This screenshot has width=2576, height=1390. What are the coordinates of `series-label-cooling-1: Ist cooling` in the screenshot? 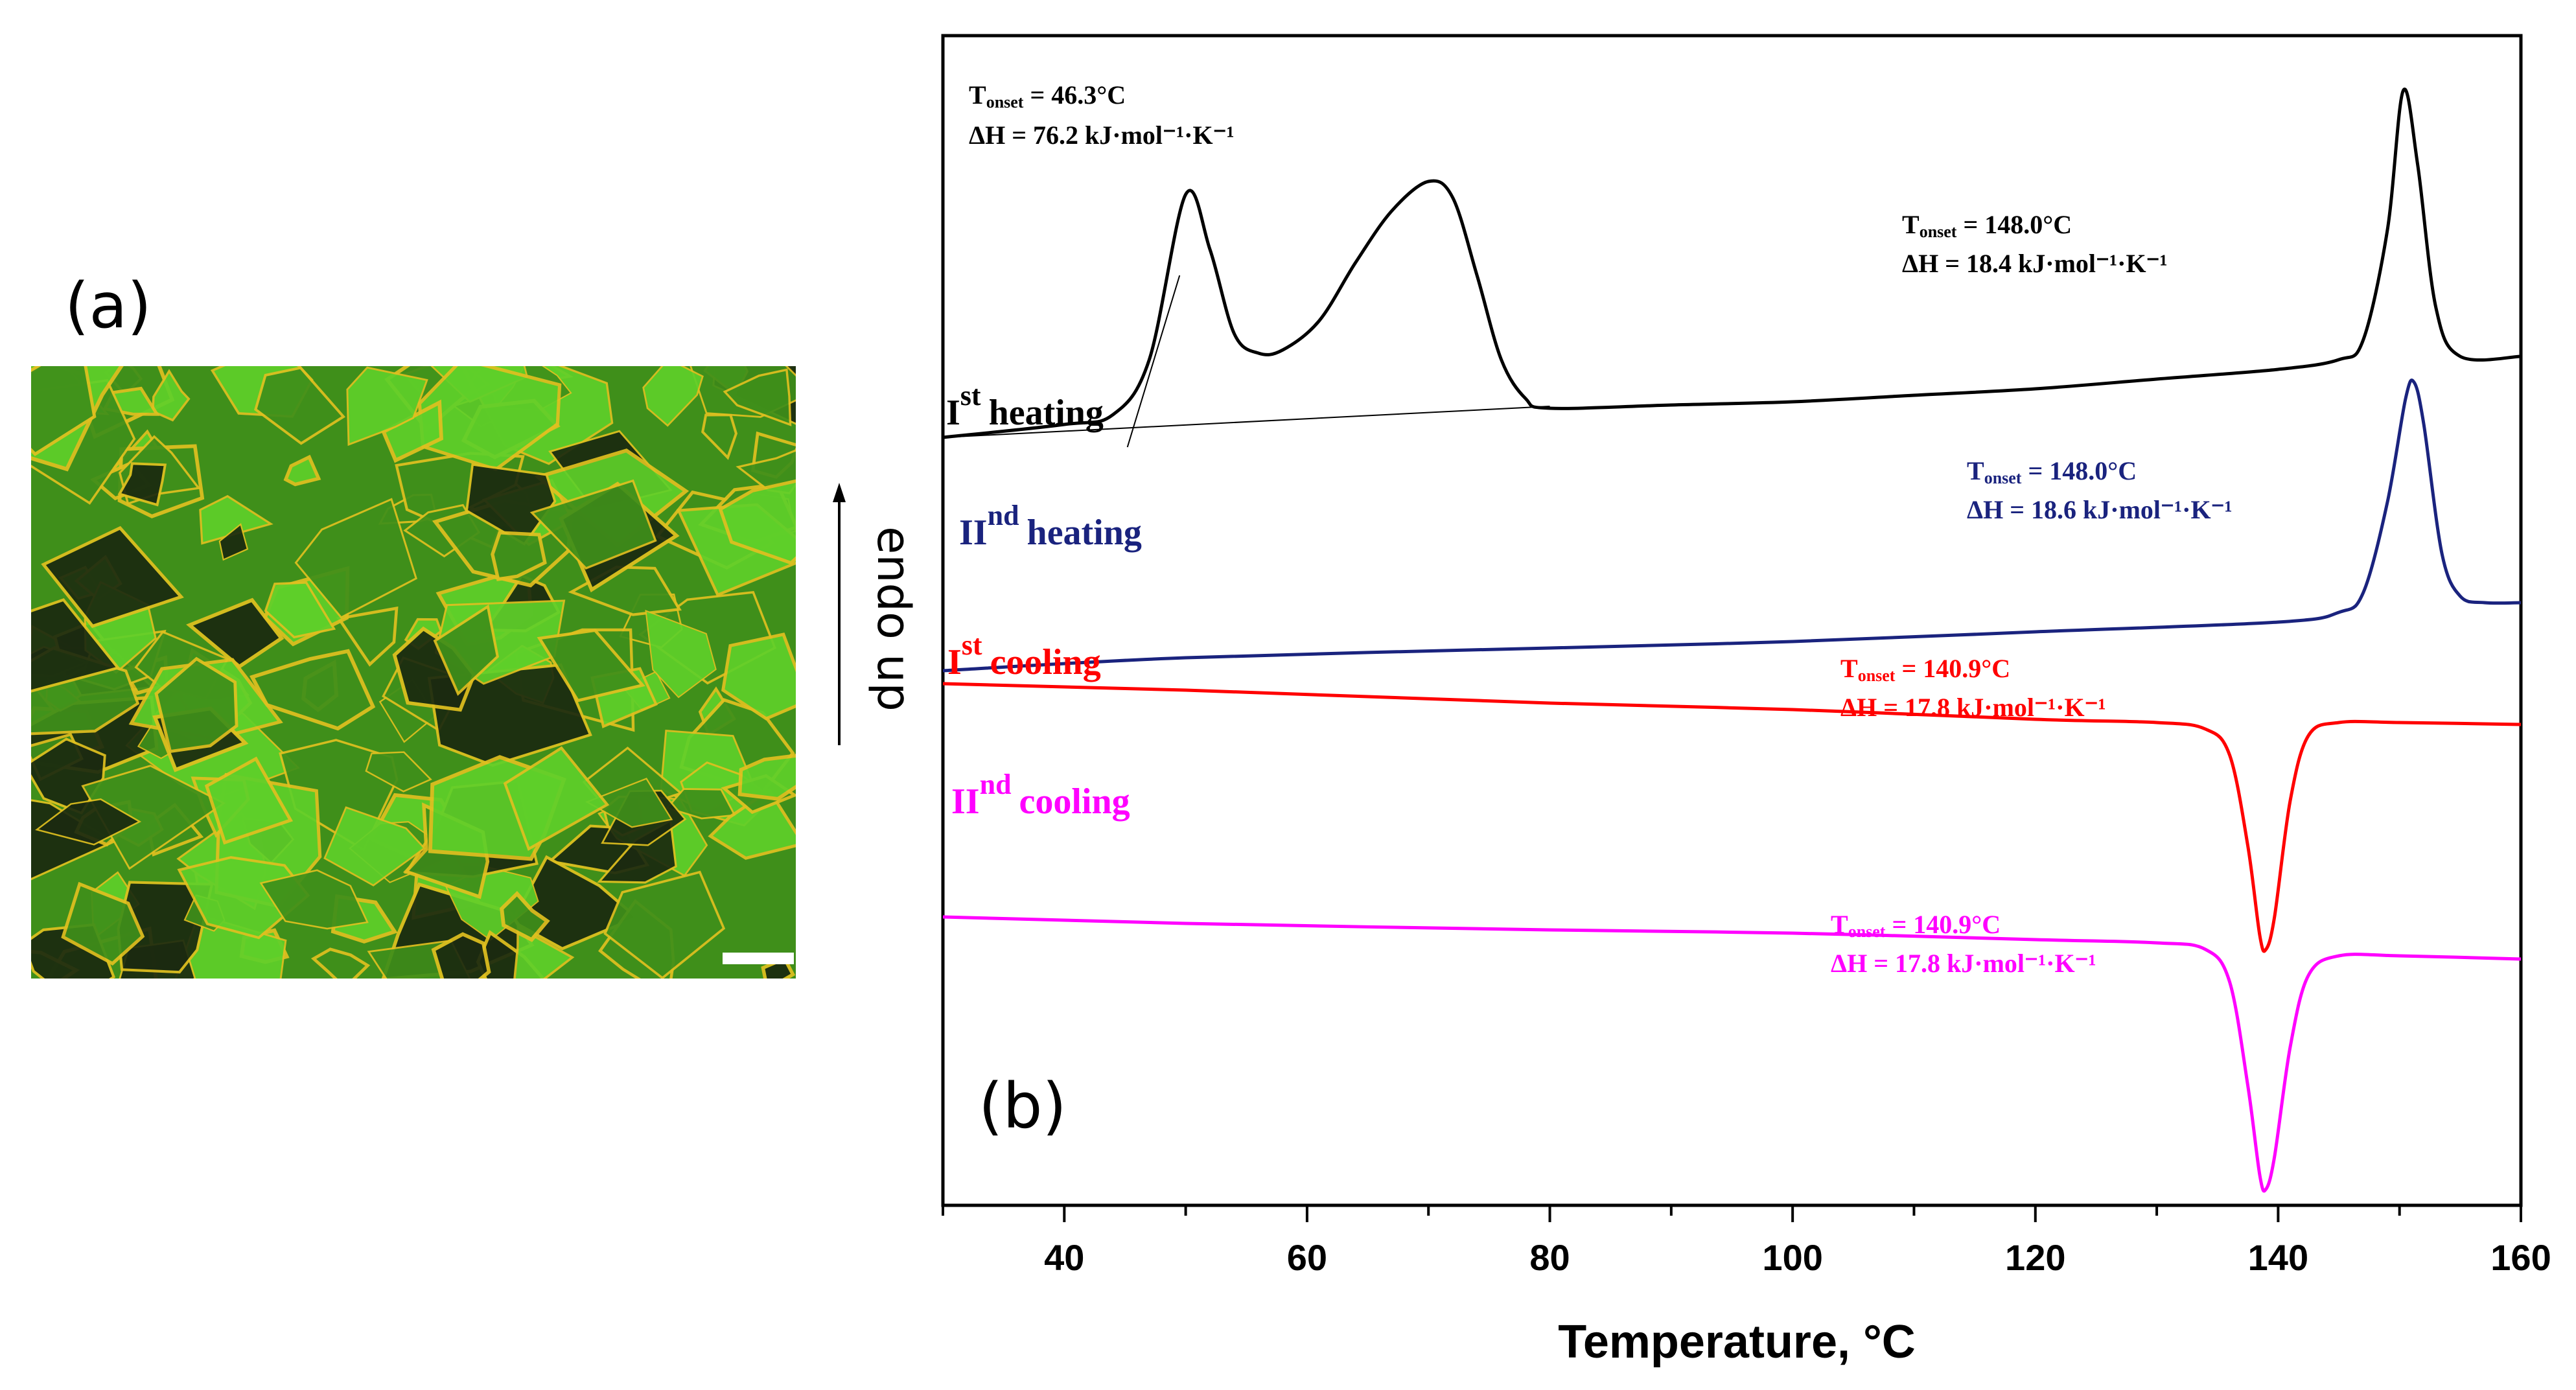 It's located at (1024, 655).